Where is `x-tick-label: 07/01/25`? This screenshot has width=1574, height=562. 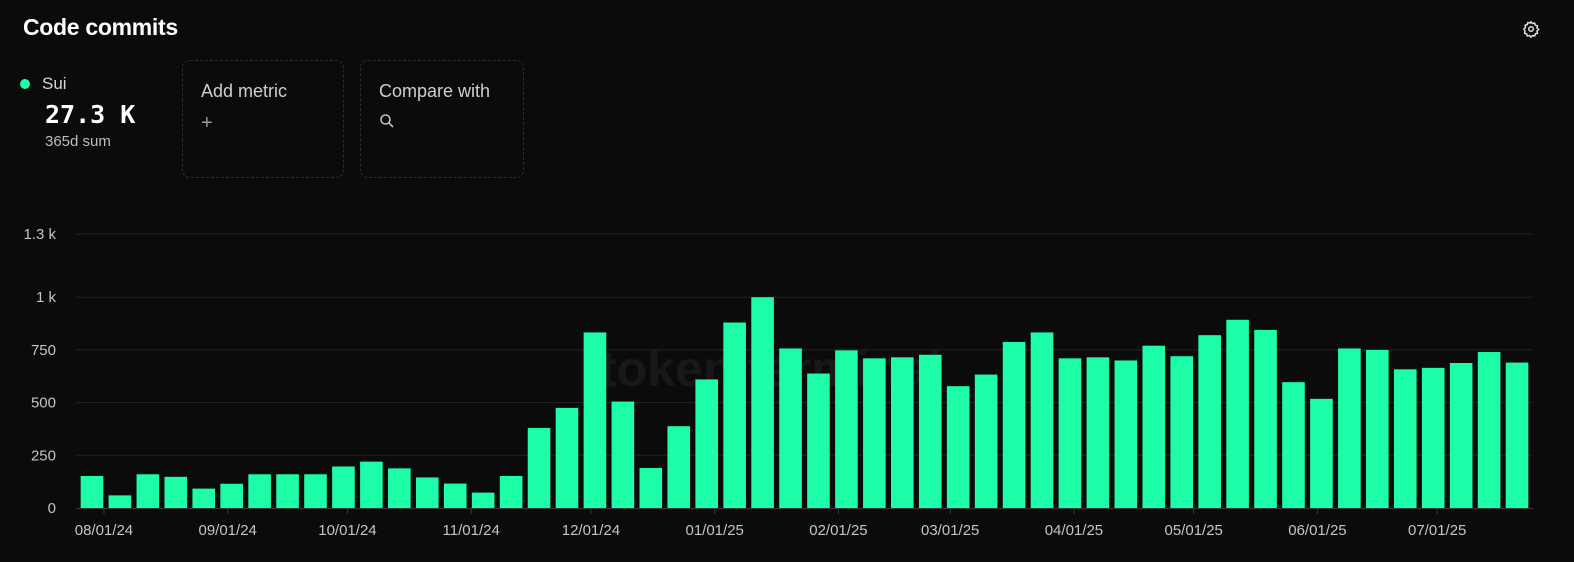
x-tick-label: 07/01/25 is located at coordinates (1437, 530).